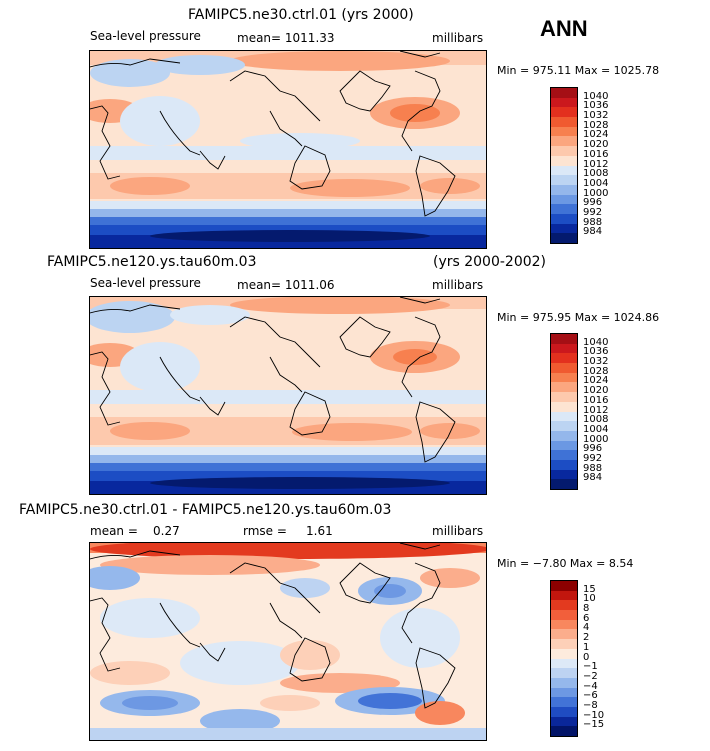 The image size is (710, 751). I want to click on panel2-colorbar-level-label: 1032, so click(596, 362).